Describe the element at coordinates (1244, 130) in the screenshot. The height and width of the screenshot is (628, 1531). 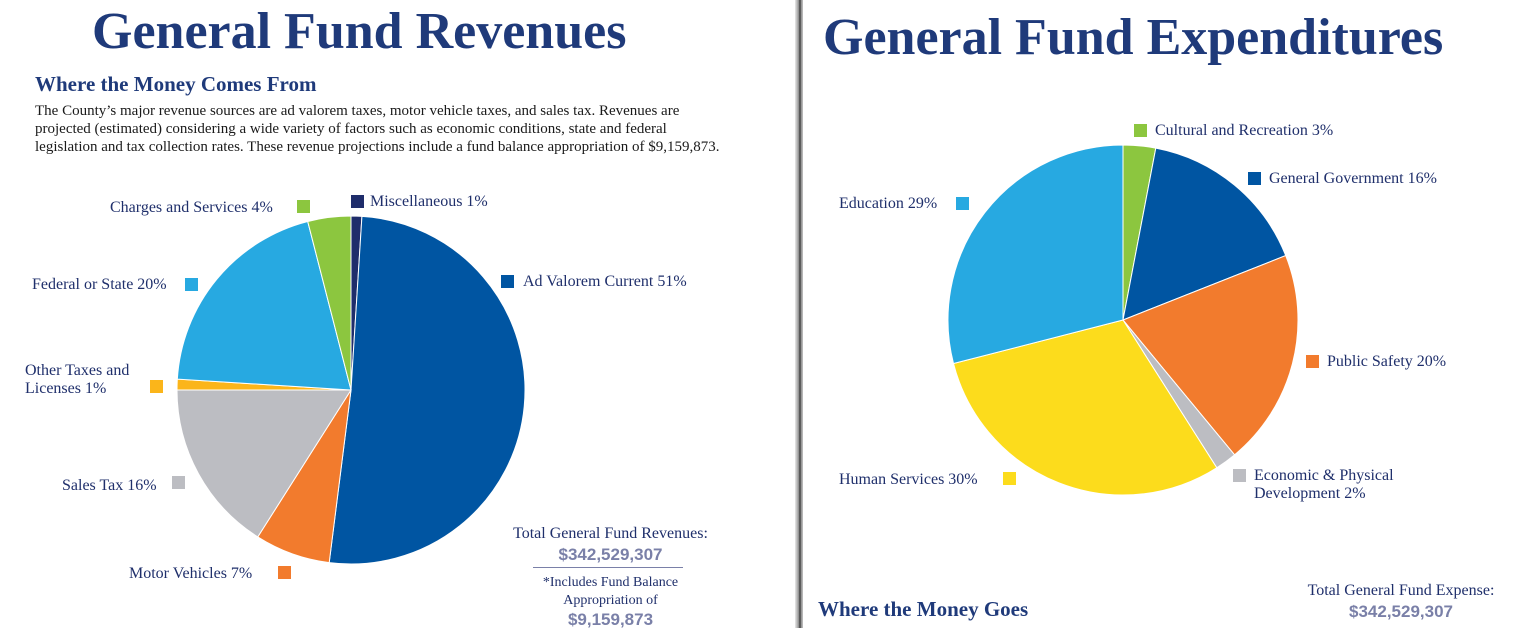
I see `label-cultural-and-recreation: Cultural and Recreation 3%` at that location.